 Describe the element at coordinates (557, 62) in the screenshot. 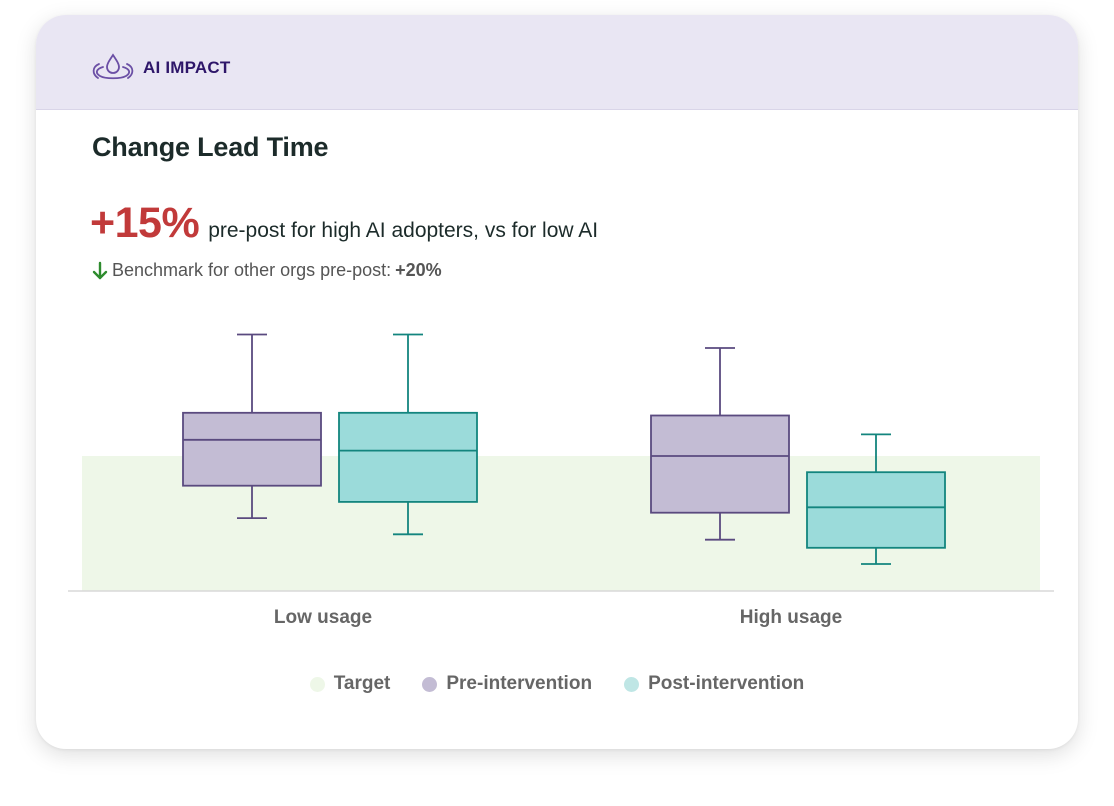

I see `card-header: AI IMPACT` at that location.